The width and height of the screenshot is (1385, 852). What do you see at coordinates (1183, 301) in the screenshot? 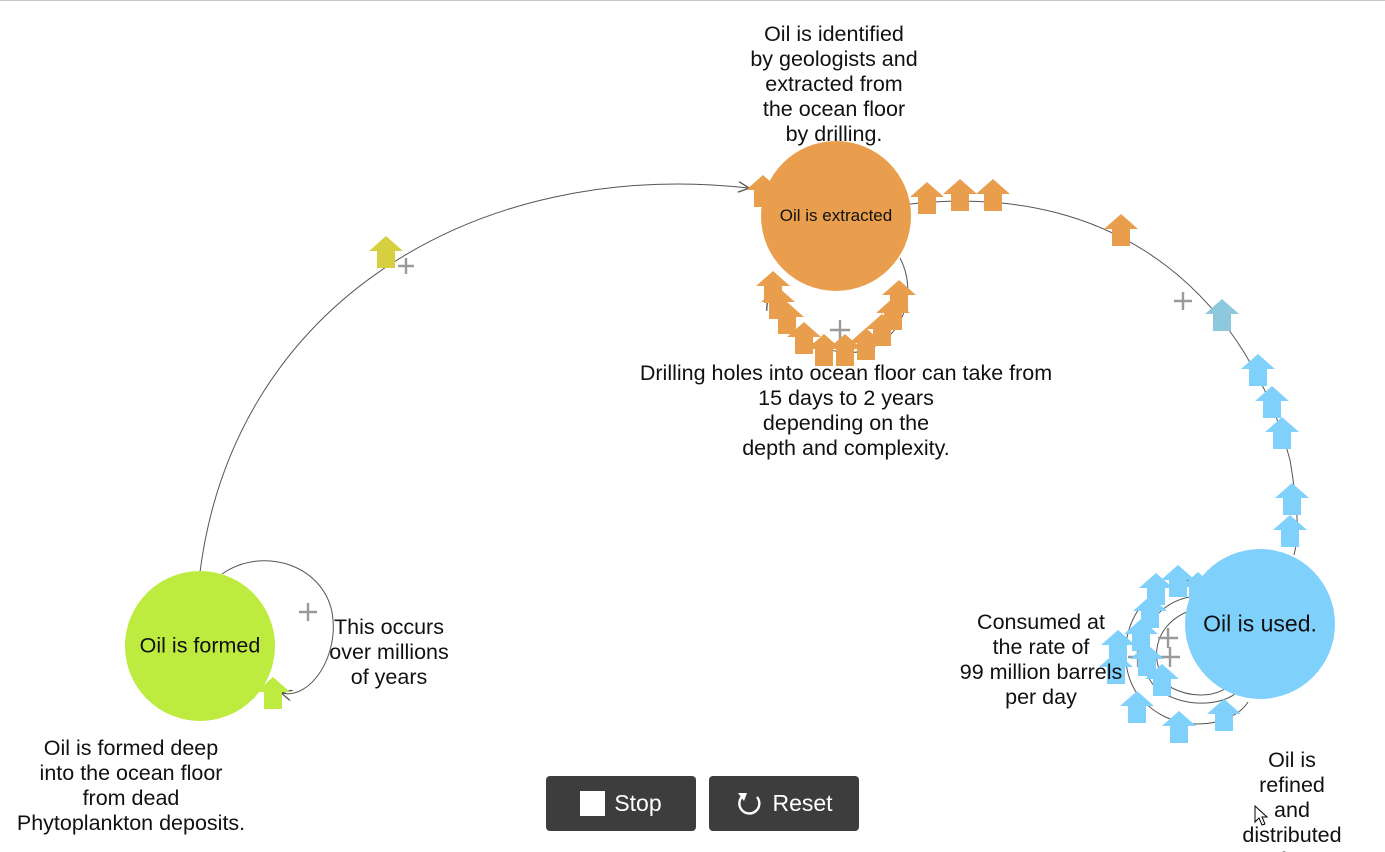
I see `polarity-plus-main-right` at bounding box center [1183, 301].